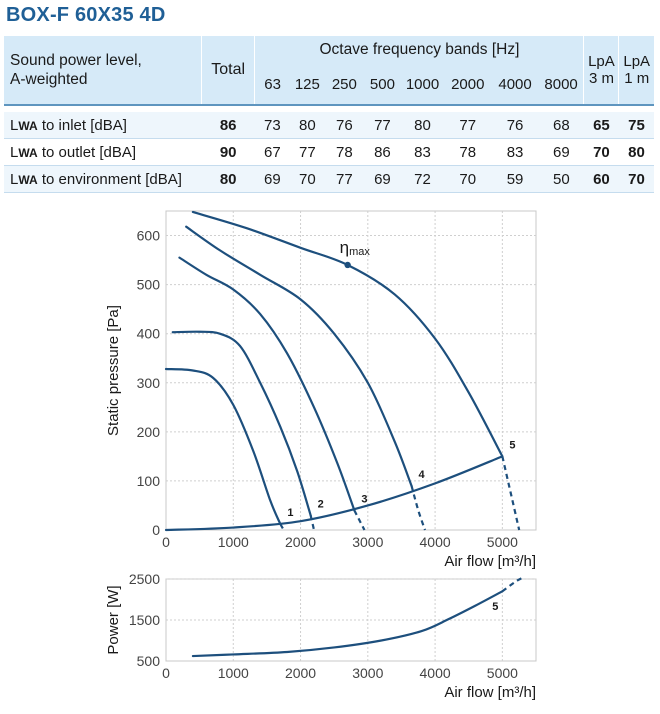  What do you see at coordinates (515, 179) in the screenshot?
I see `band-value: 59` at bounding box center [515, 179].